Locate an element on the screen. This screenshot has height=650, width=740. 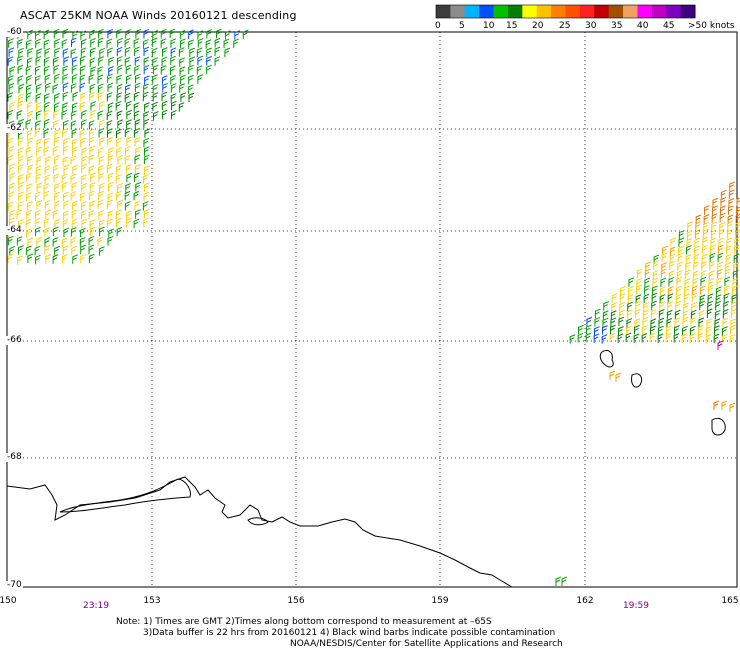
scale-label: 5 is located at coordinates (462, 26).